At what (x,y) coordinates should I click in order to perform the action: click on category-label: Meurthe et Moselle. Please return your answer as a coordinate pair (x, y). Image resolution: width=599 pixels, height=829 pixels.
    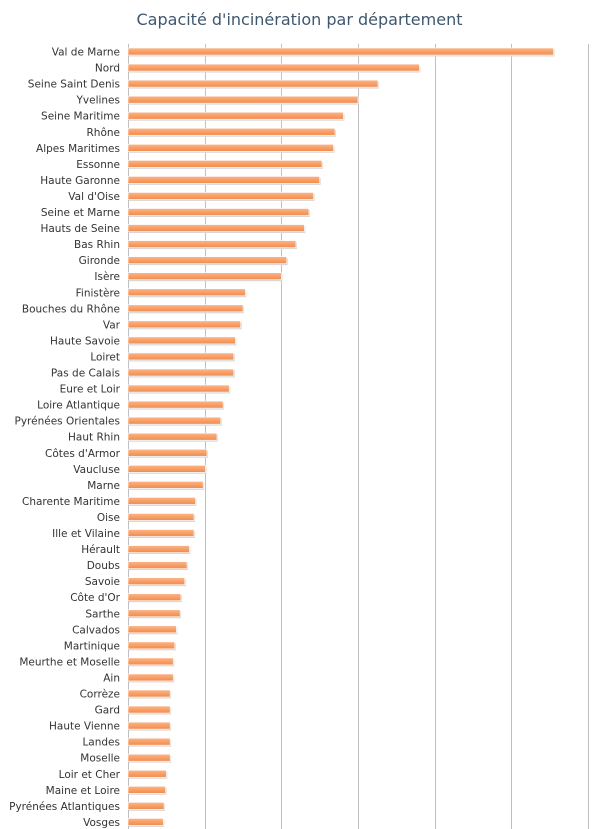
    Looking at the image, I should click on (69, 662).